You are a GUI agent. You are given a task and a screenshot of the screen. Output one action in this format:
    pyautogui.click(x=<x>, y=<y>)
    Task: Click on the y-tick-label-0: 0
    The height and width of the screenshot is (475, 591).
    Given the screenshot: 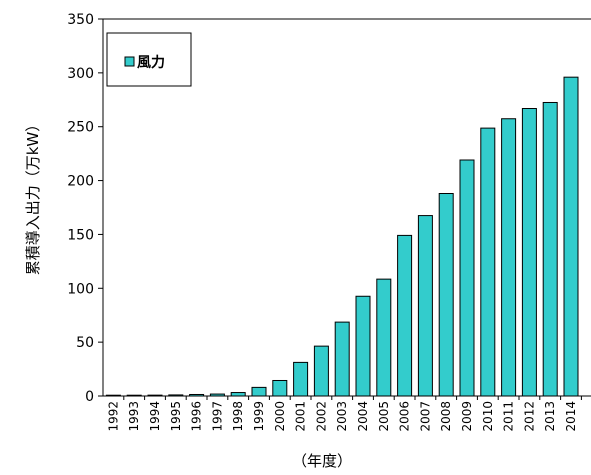 What is the action you would take?
    pyautogui.click(x=89, y=397)
    